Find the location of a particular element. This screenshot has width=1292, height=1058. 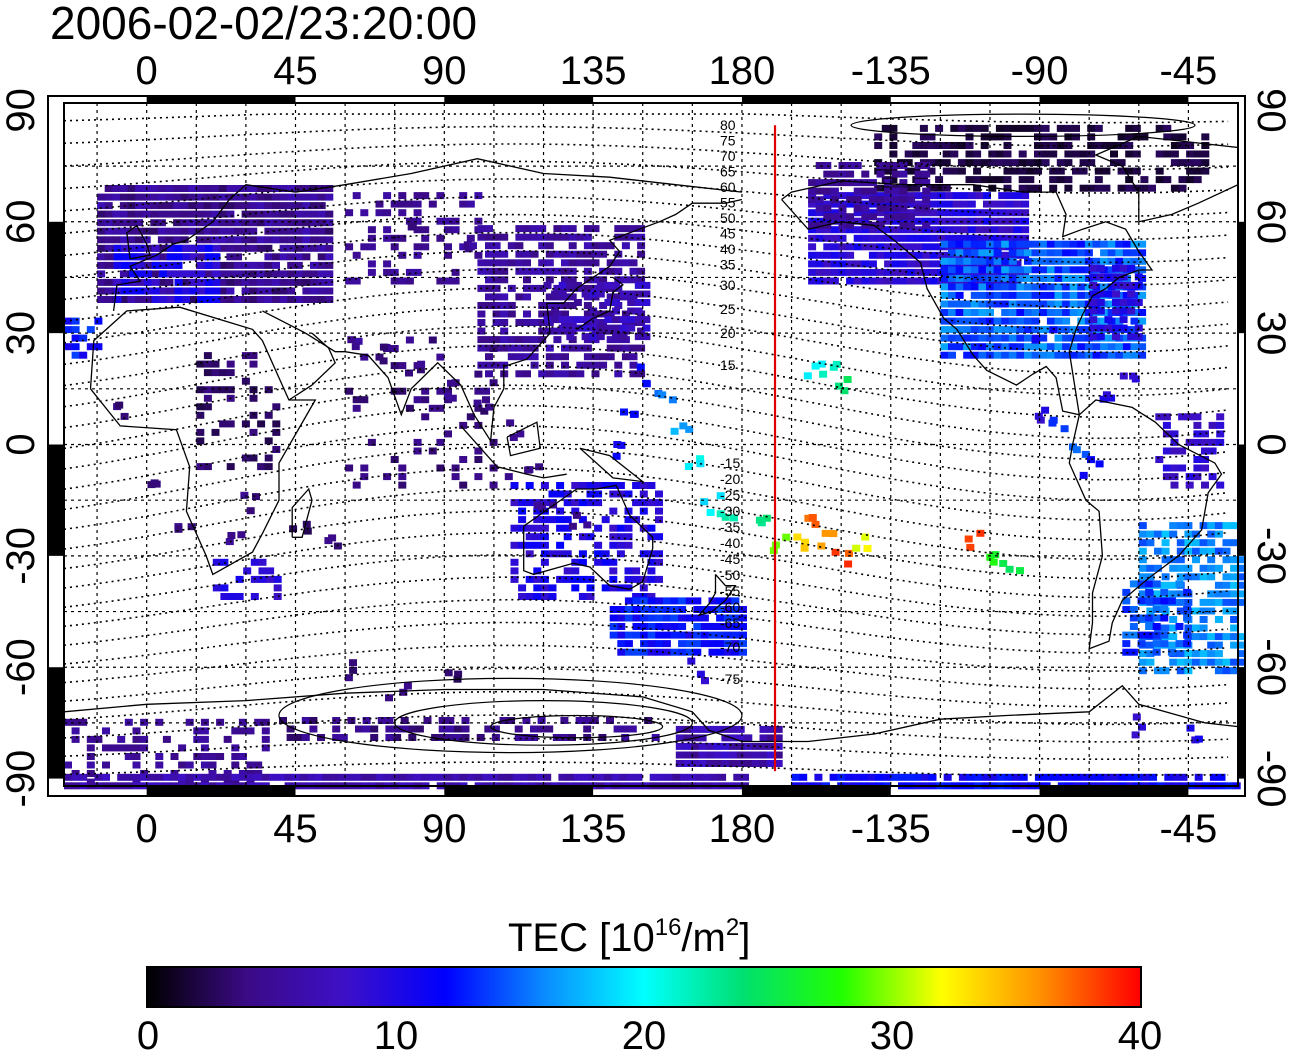

colorbar-tick-label: 10 is located at coordinates (396, 1036).